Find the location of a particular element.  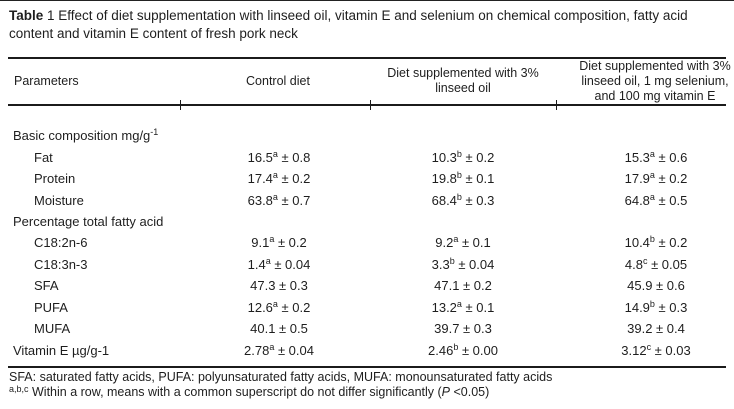

column-header-label: Parameters is located at coordinates (46, 80).